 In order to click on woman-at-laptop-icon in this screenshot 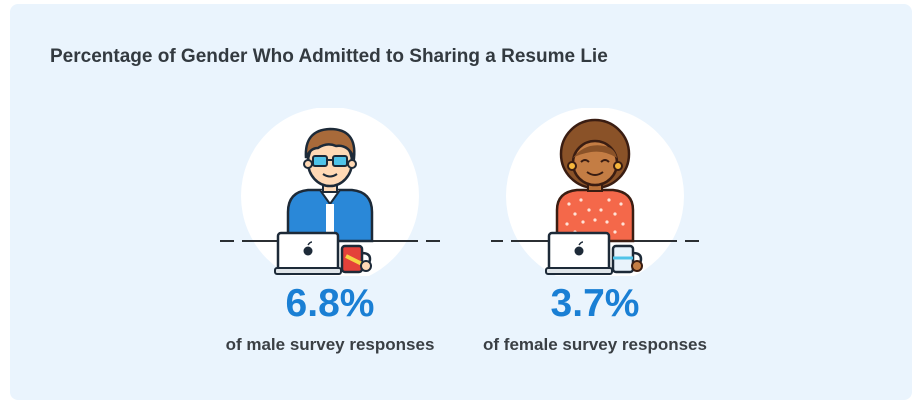, I will do `click(595, 192)`.